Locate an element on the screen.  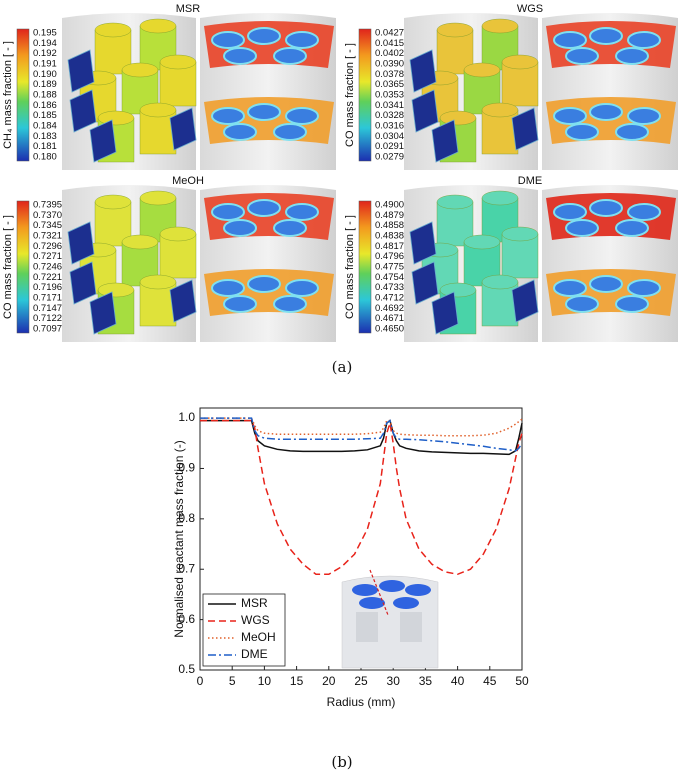
colorbar-tick-label: 0.190 is located at coordinates (45, 74).